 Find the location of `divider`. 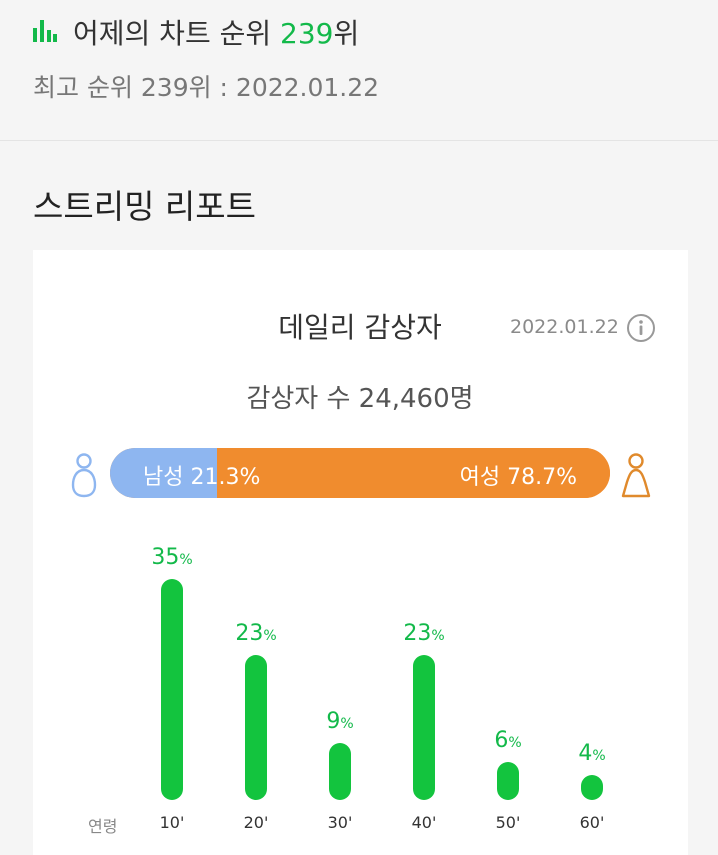

divider is located at coordinates (359, 140).